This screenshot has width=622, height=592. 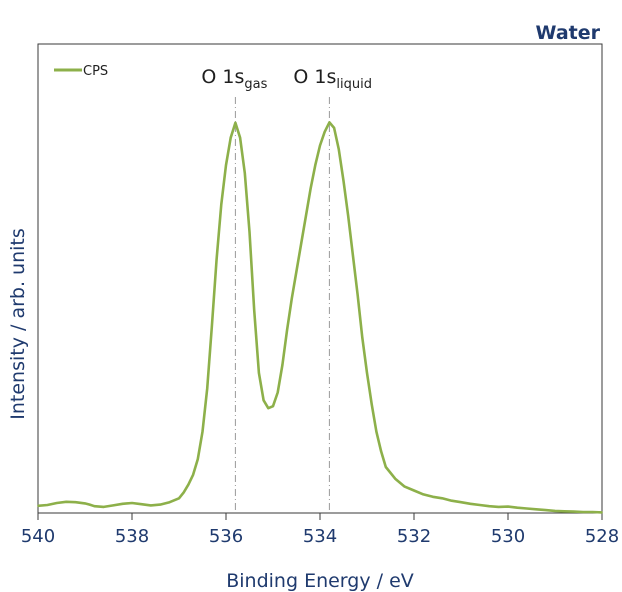 I want to click on x-tick-label: 530, so click(x=508, y=536).